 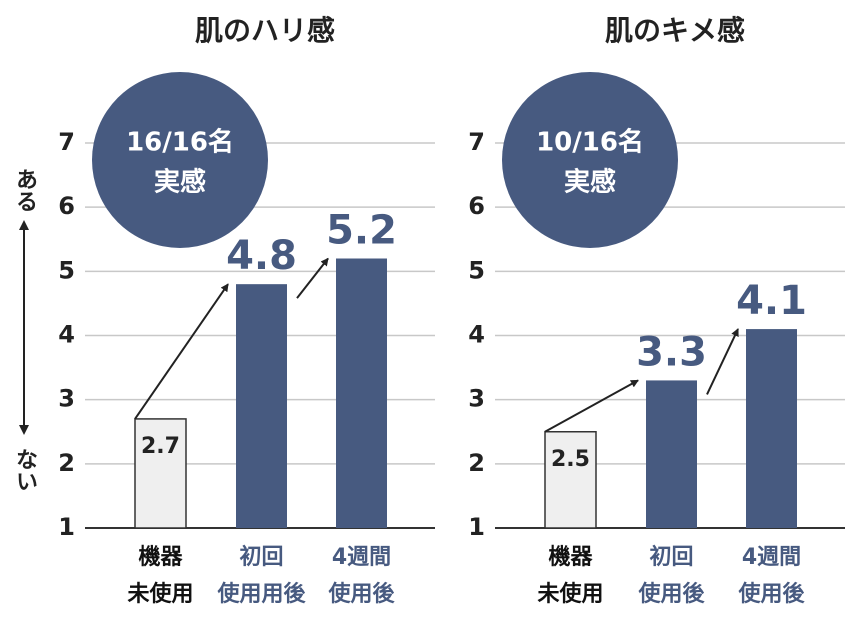 I want to click on value-label: 2.5, so click(x=570, y=459).